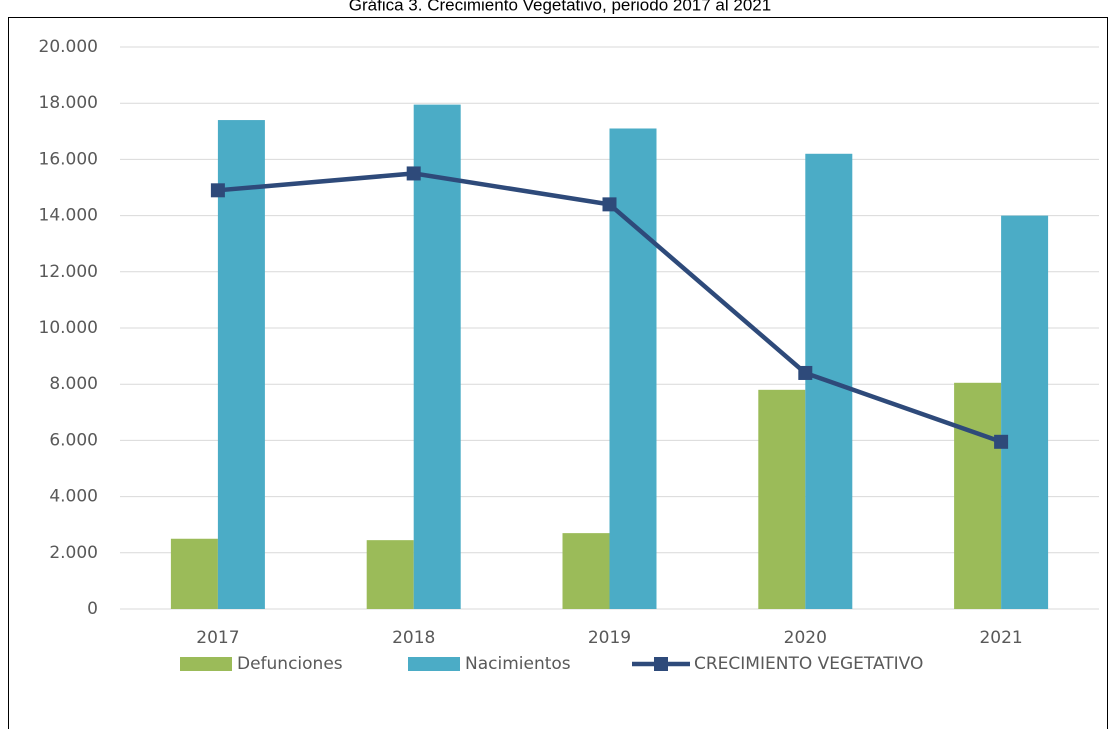 This screenshot has width=1119, height=729. I want to click on y-tick-label: 8.000, so click(73, 384).